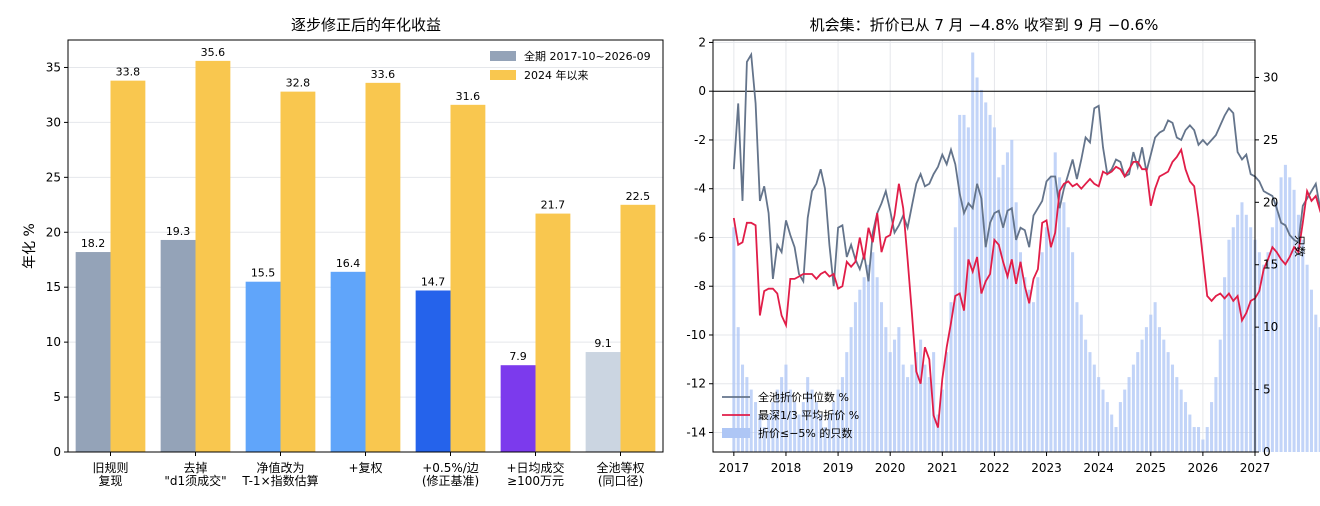 The height and width of the screenshot is (506, 1320). What do you see at coordinates (280, 467) in the screenshot?
I see `category-label: 净值改为` at bounding box center [280, 467].